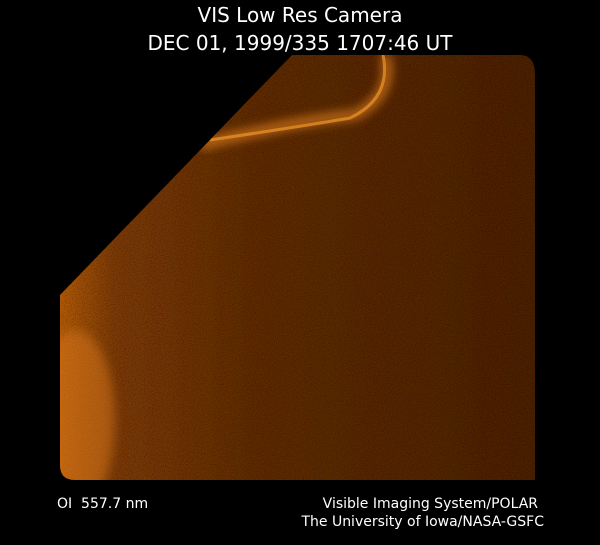  What do you see at coordinates (422, 522) in the screenshot?
I see `institution: The University of Iowa/NASA-GSFC` at bounding box center [422, 522].